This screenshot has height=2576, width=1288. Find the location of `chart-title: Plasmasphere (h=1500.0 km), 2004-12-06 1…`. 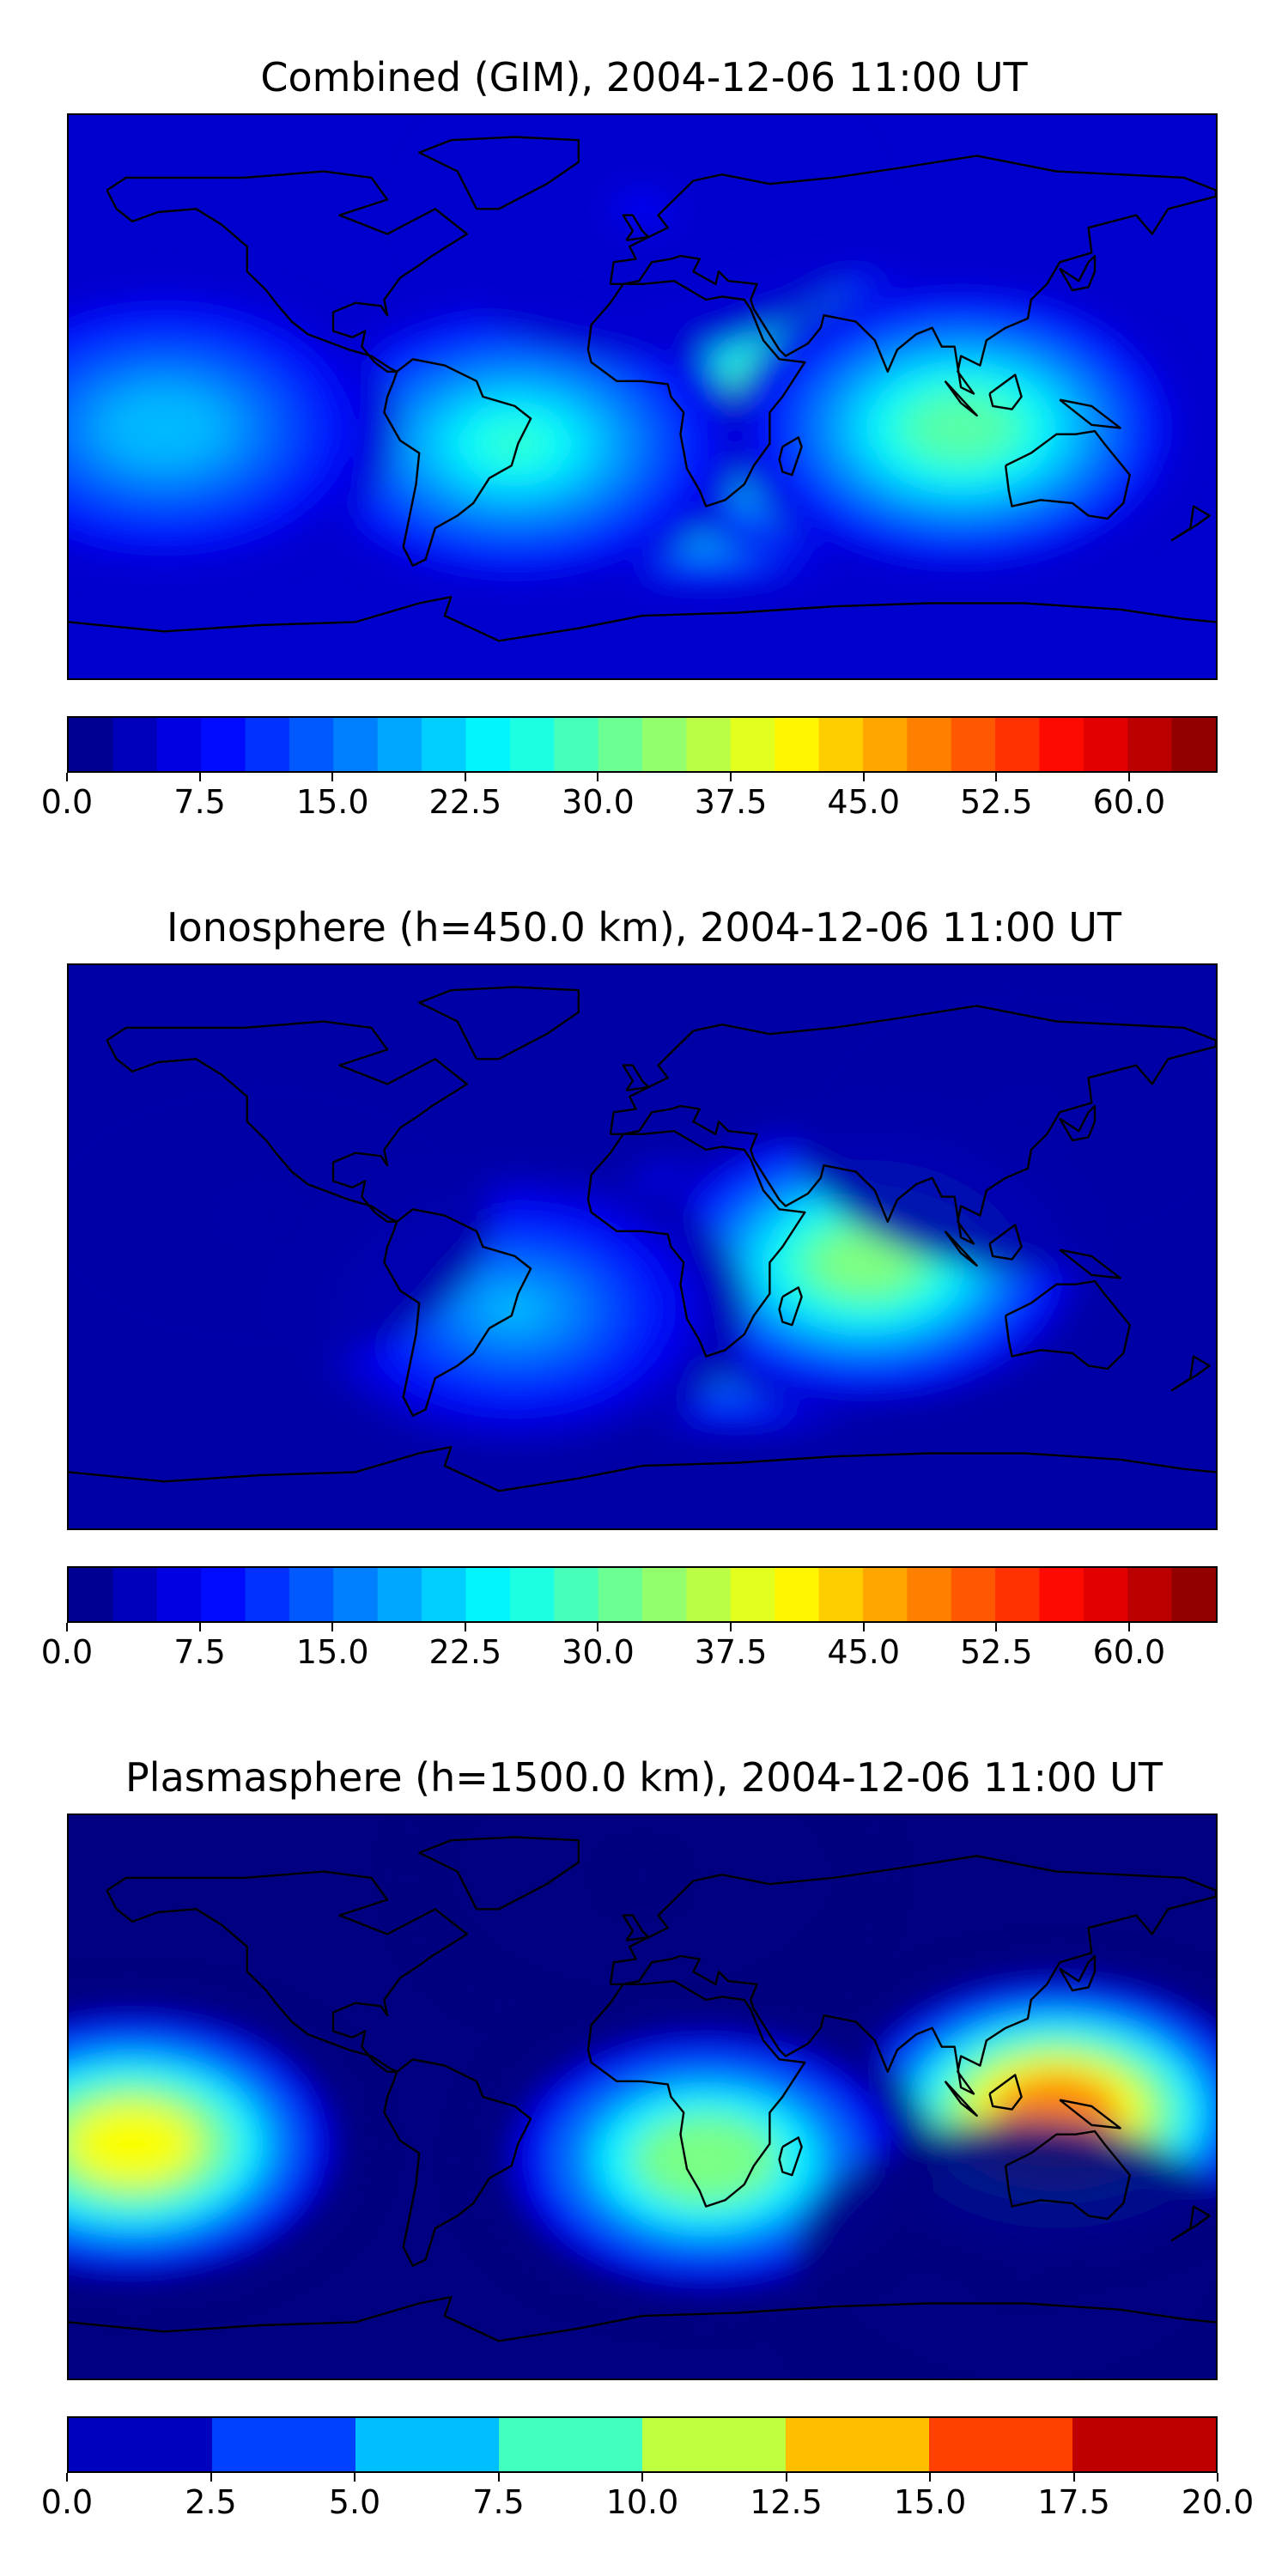

chart-title: Plasmasphere (h=1500.0 km), 2004-12-06 1… is located at coordinates (644, 1777).